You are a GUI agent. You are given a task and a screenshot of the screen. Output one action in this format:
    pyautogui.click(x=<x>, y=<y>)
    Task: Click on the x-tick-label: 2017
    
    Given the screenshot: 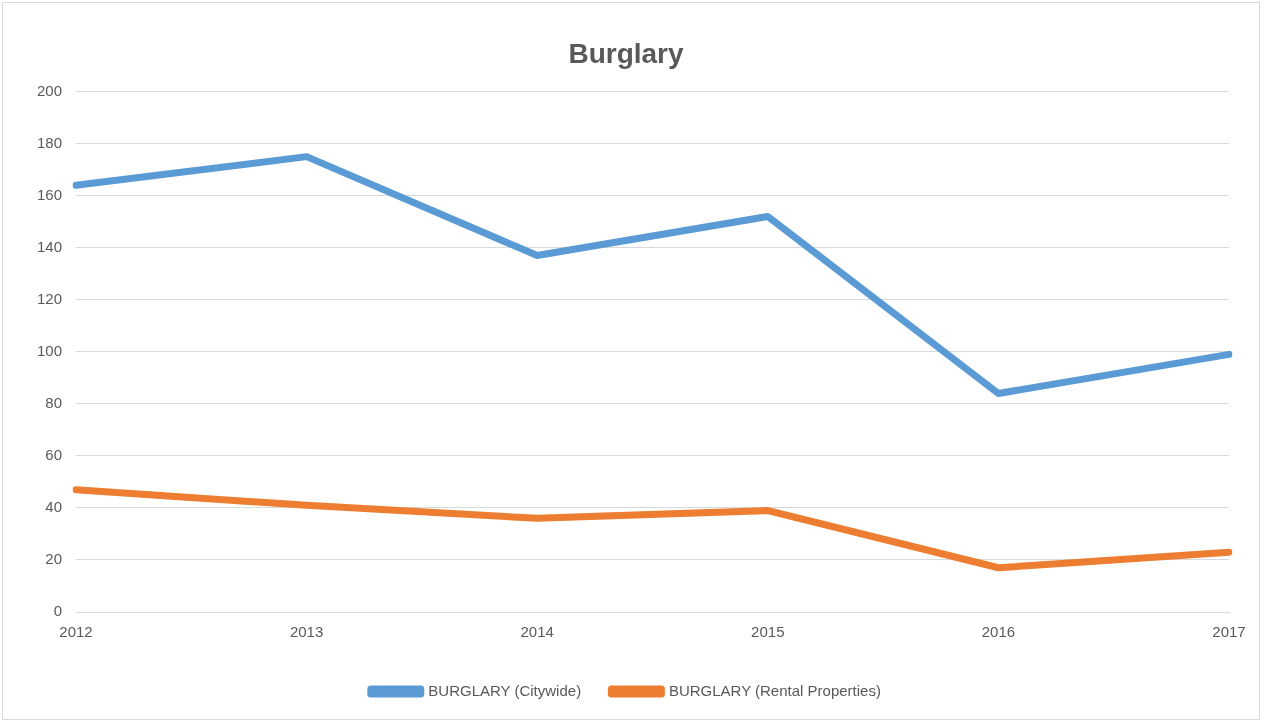 What is the action you would take?
    pyautogui.click(x=1229, y=632)
    